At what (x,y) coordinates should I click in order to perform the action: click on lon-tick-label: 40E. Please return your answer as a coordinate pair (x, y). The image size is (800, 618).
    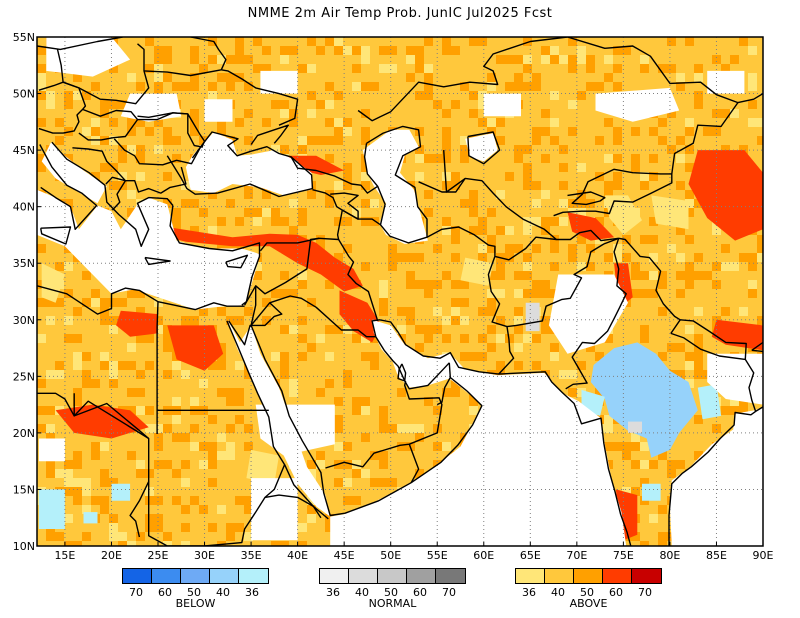
    Looking at the image, I should click on (297, 555).